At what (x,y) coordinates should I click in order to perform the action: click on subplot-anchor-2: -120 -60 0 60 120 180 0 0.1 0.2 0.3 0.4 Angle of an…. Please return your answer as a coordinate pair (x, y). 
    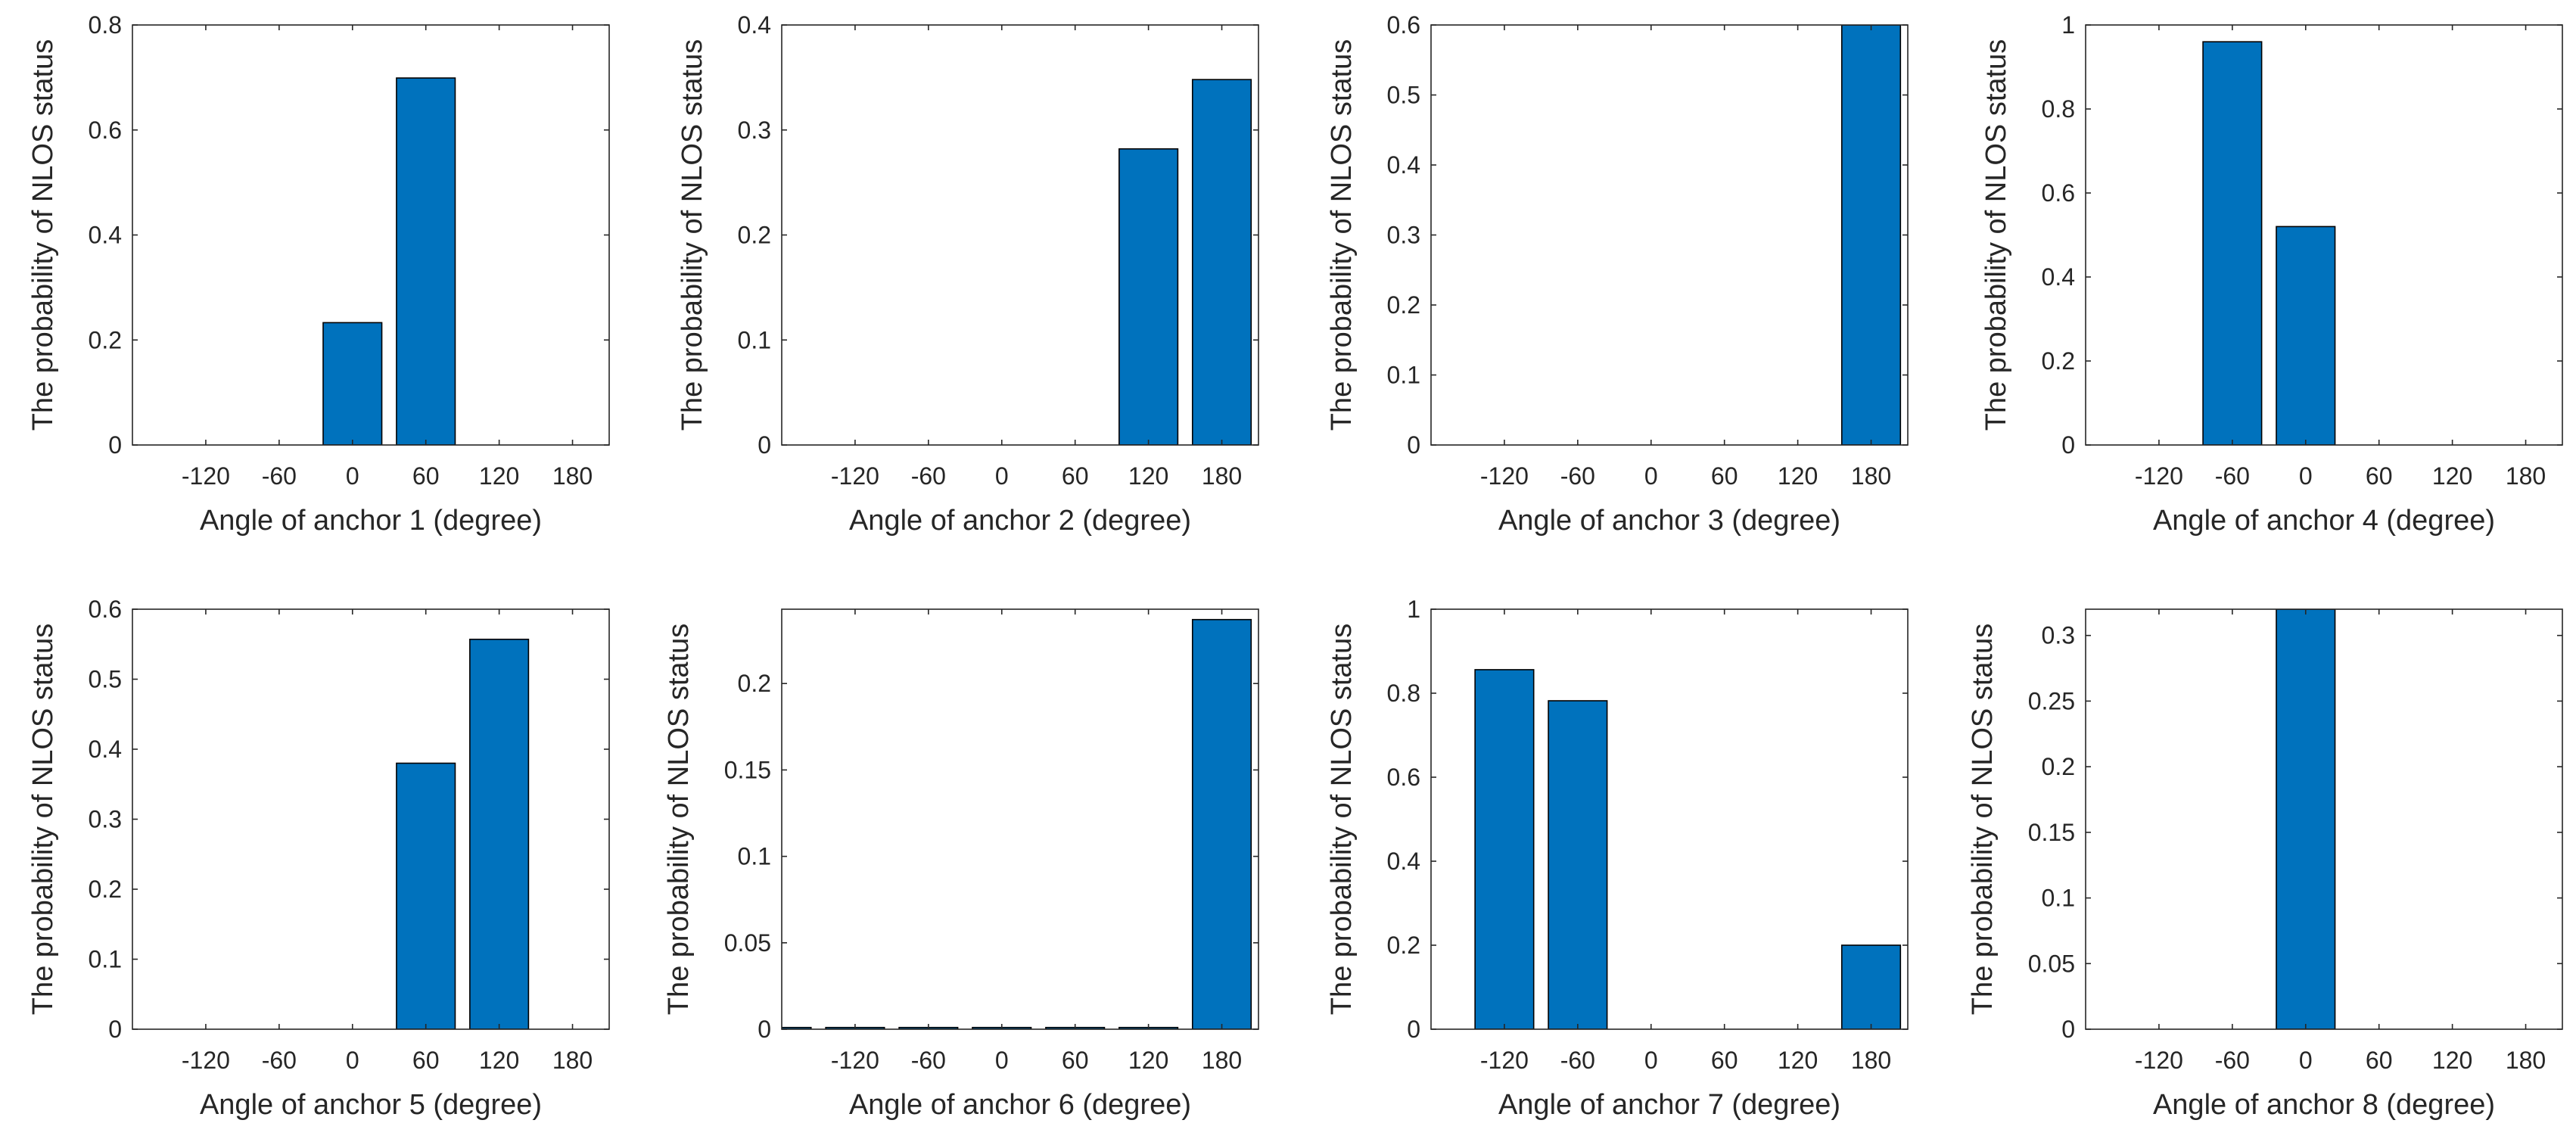
    Looking at the image, I should click on (968, 274).